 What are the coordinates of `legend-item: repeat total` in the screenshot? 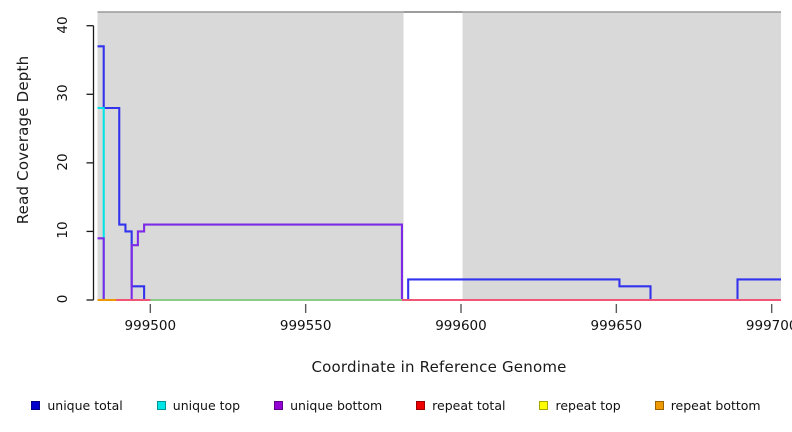 It's located at (460, 405).